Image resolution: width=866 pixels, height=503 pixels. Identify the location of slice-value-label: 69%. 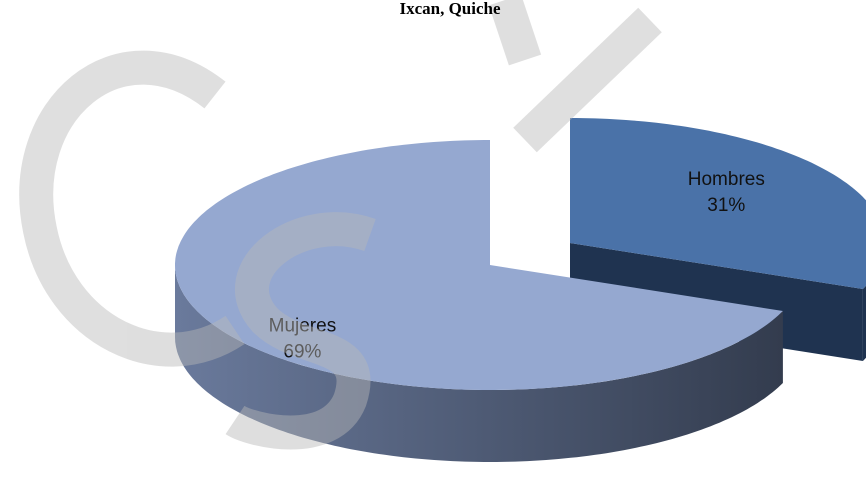
(302, 352).